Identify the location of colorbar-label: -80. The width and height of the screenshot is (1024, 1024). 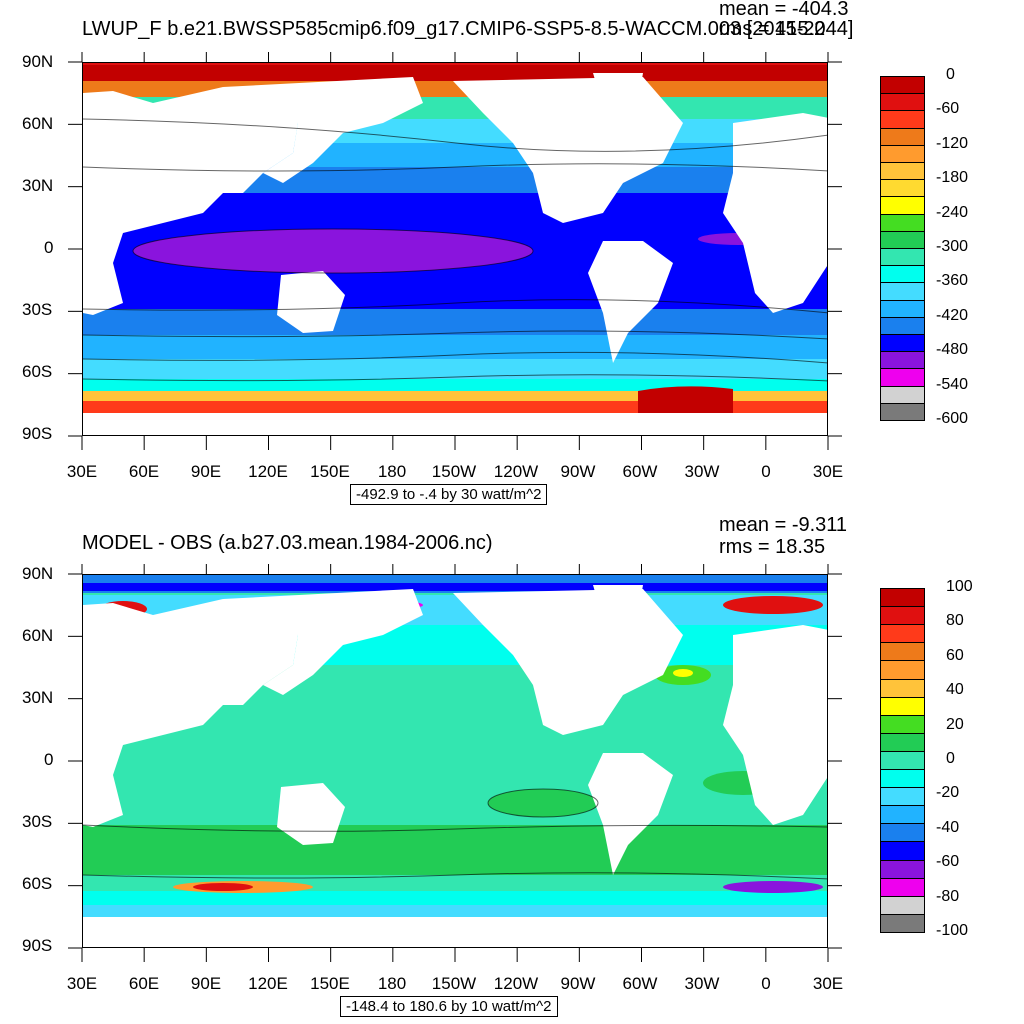
(948, 896).